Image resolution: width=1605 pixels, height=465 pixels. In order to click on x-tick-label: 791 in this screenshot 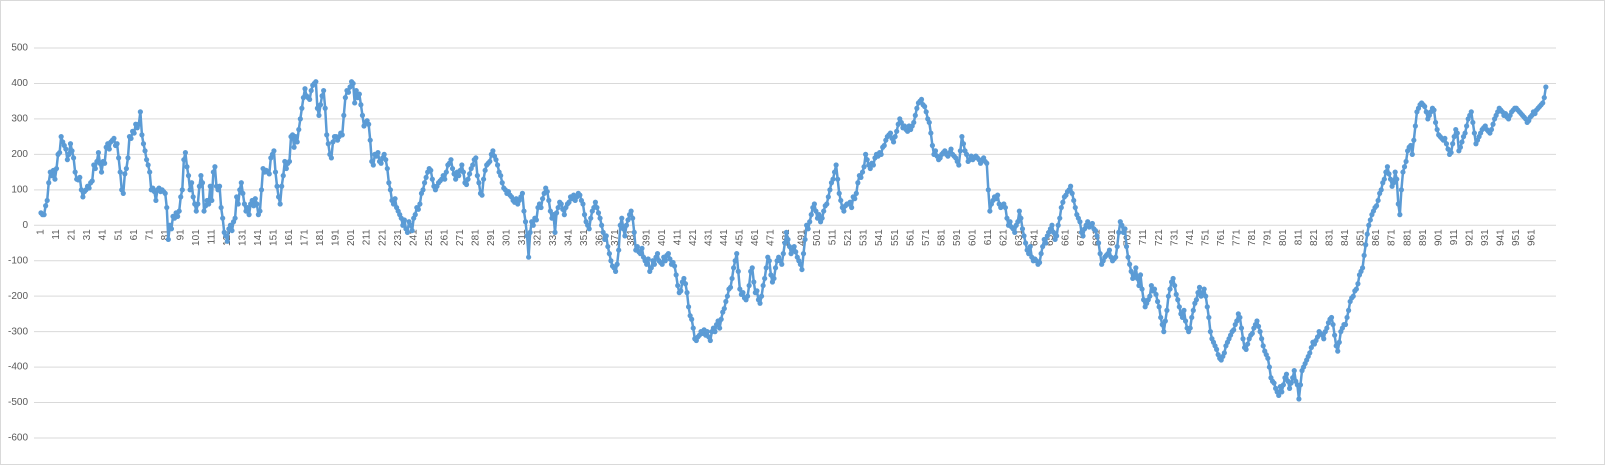, I will do `click(1267, 237)`.